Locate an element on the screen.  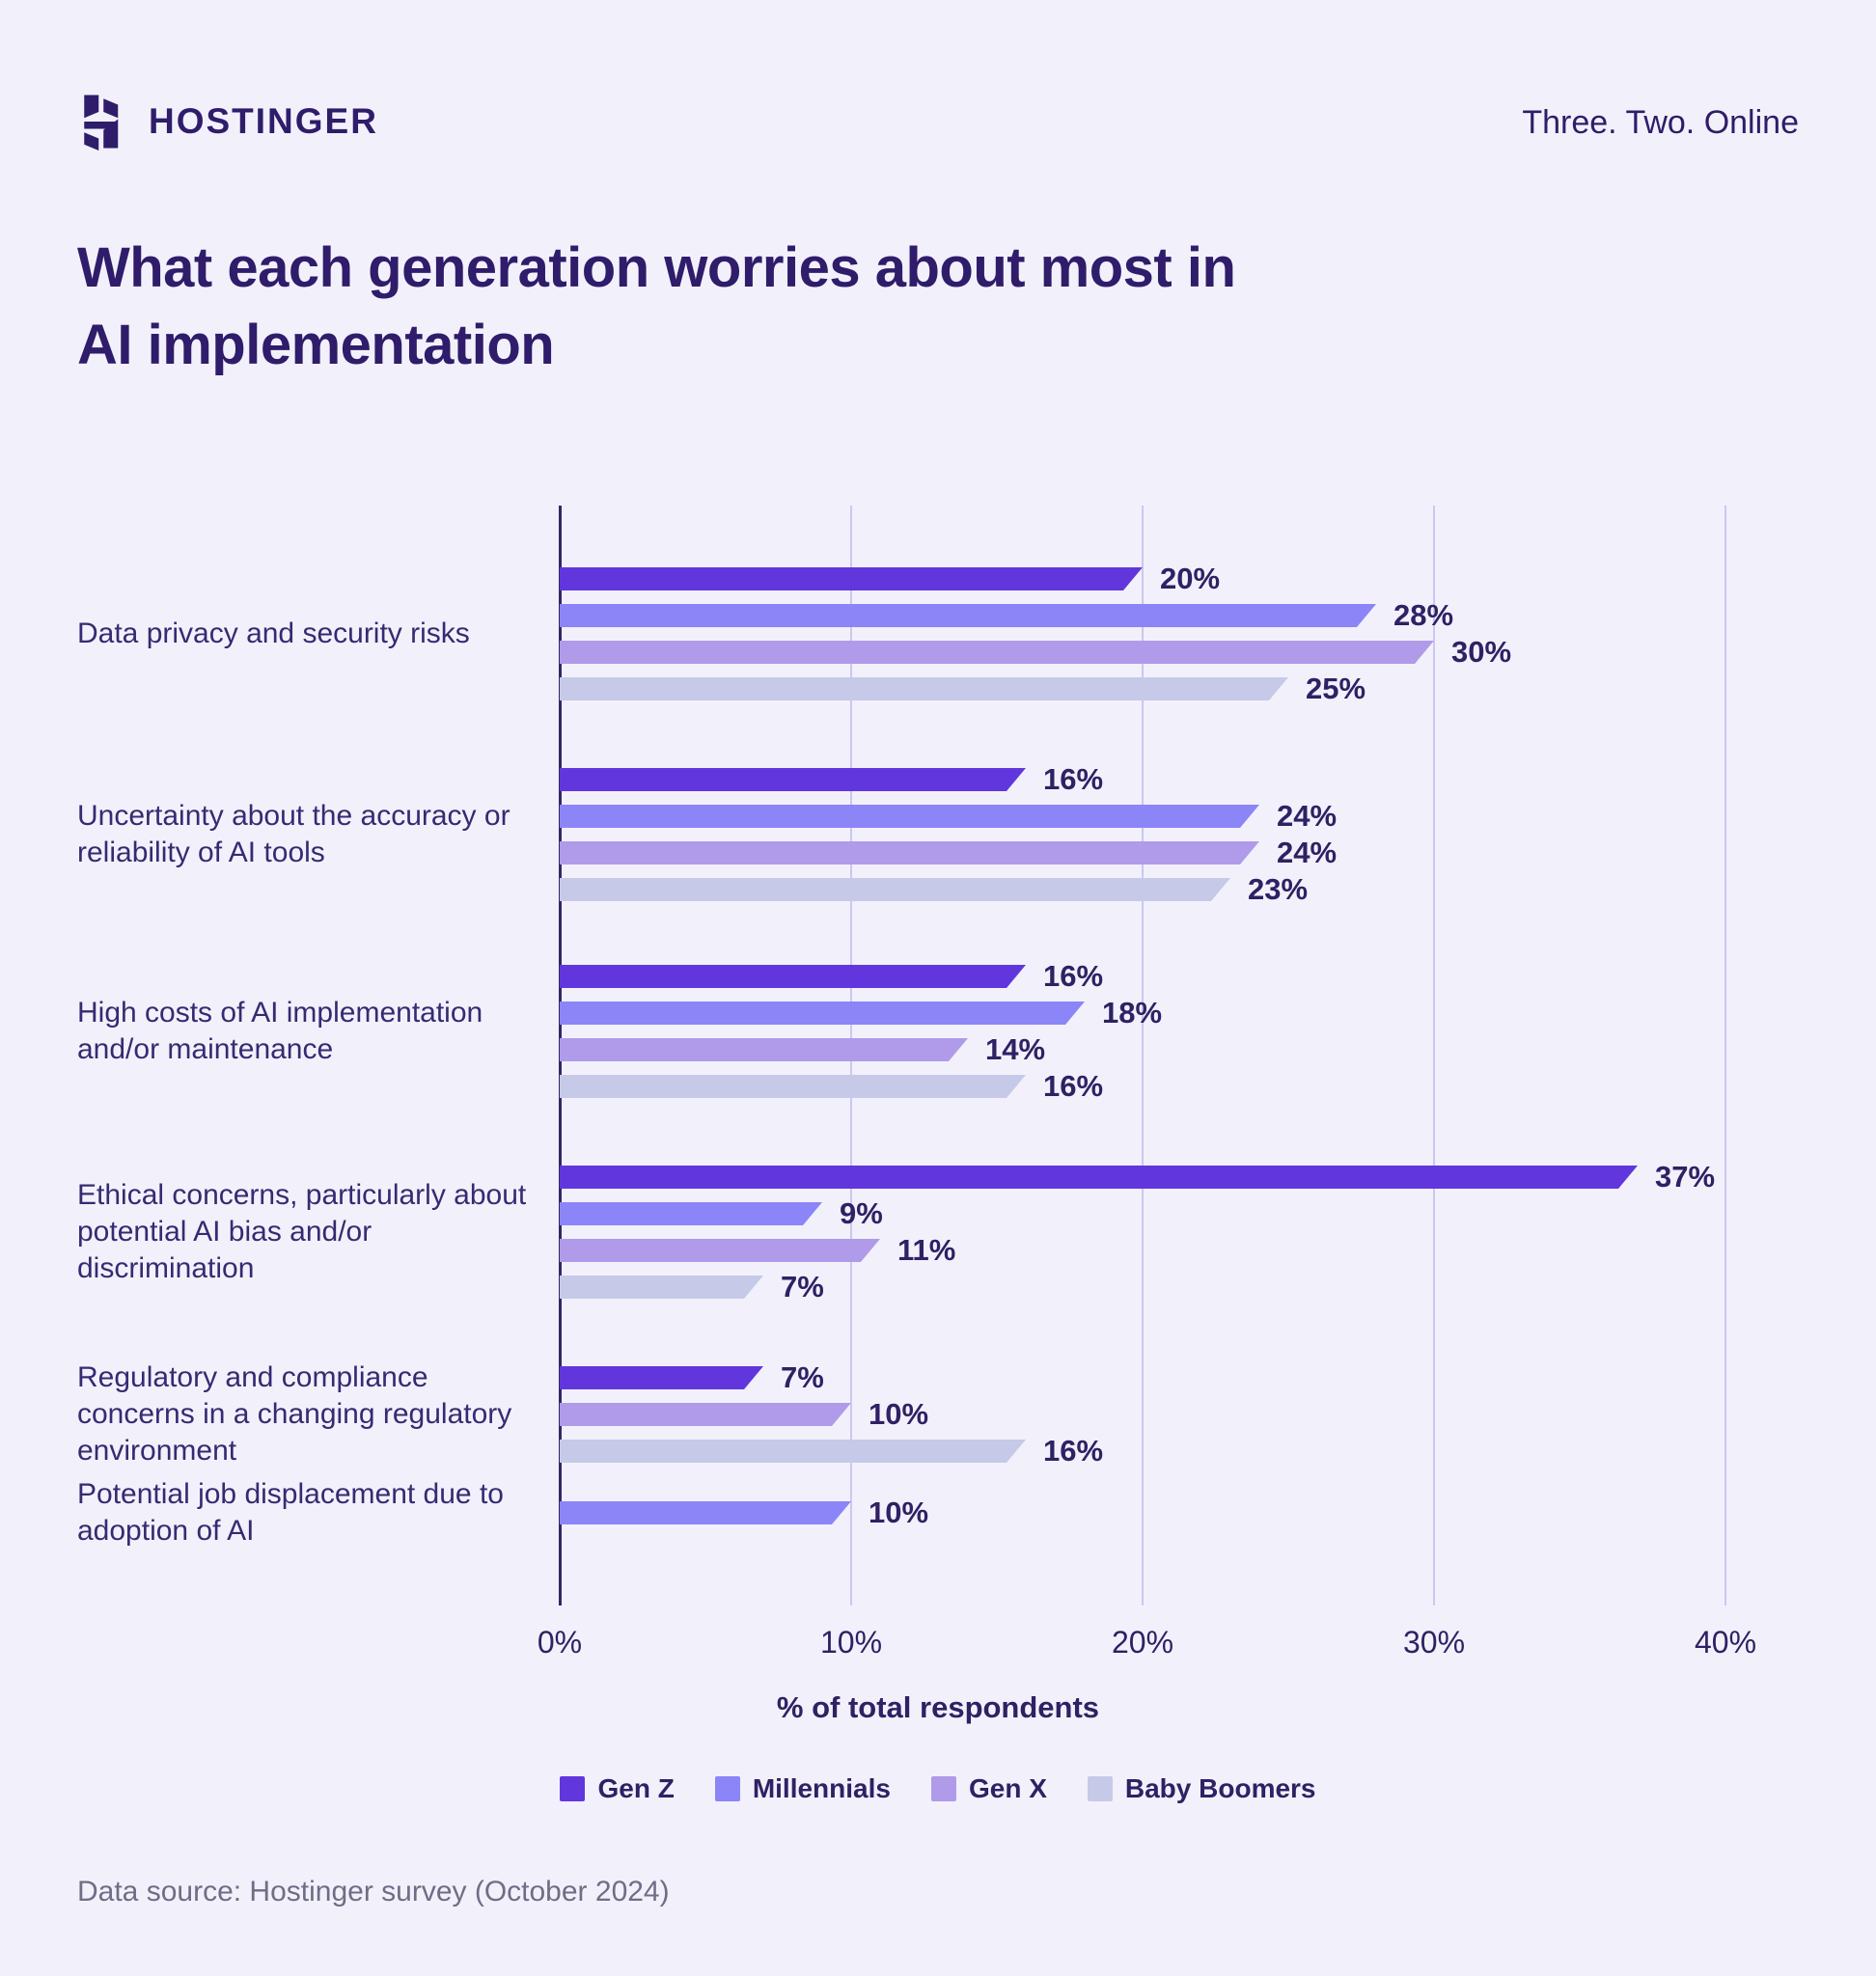
x-tick-label-20%: 20% is located at coordinates (1142, 1642).